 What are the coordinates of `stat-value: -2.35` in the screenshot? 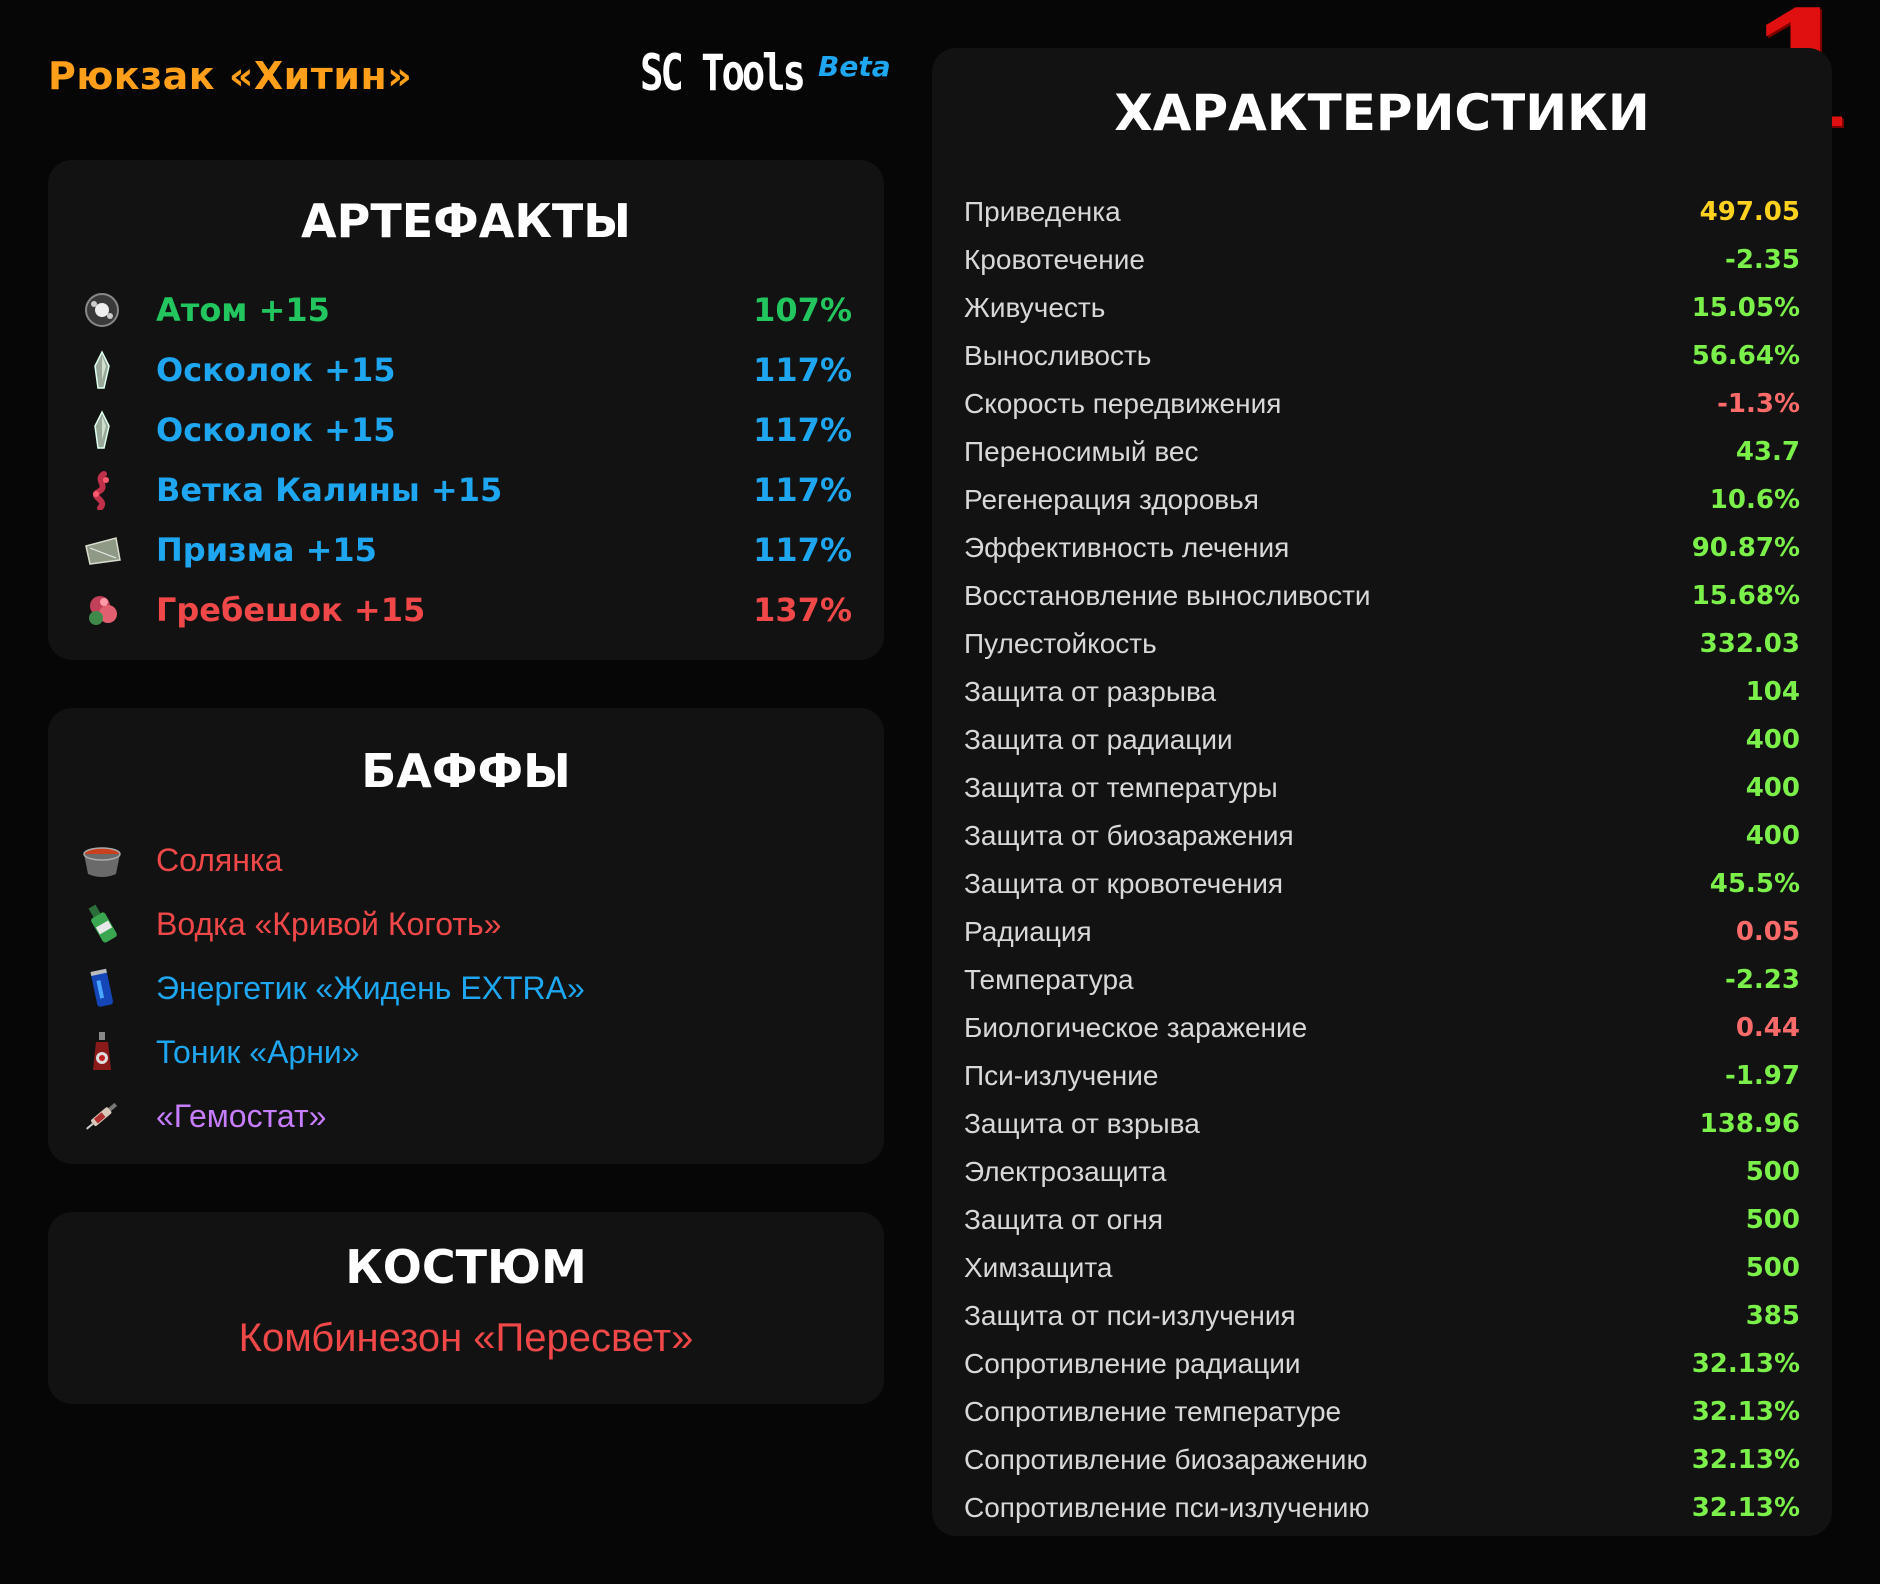 It's located at (1762, 260).